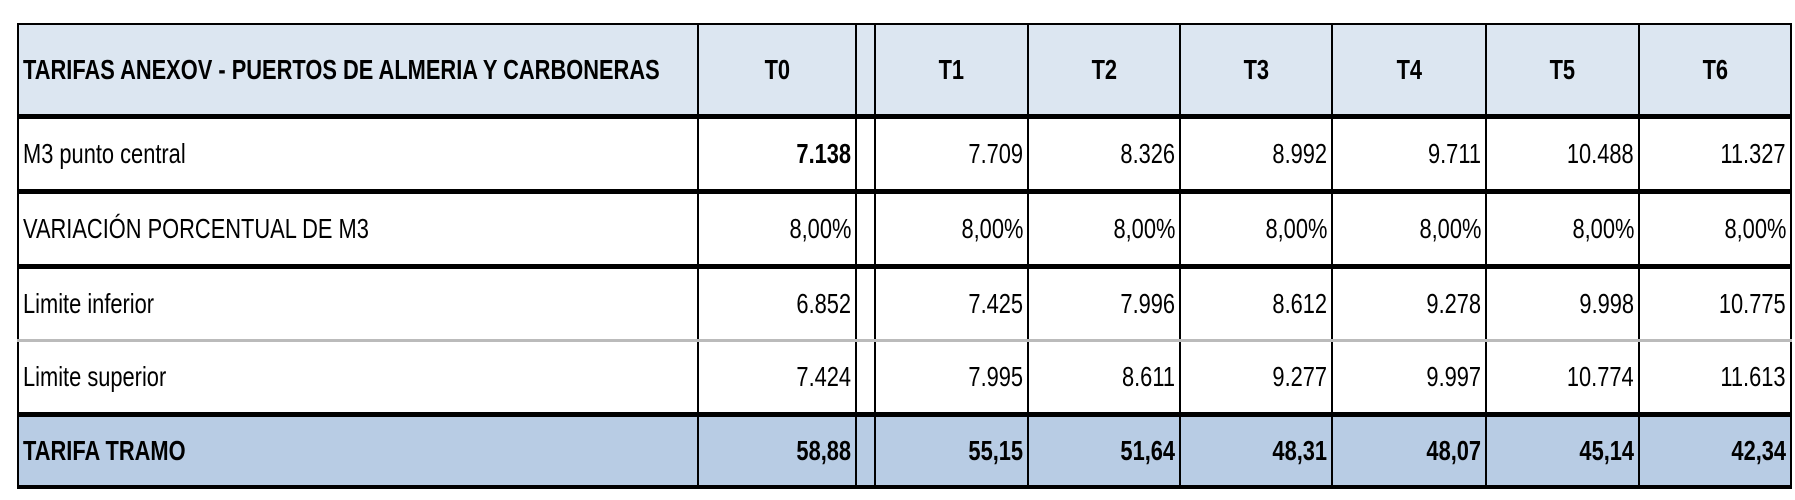  What do you see at coordinates (1715, 378) in the screenshot?
I see `value-cell: 11.613` at bounding box center [1715, 378].